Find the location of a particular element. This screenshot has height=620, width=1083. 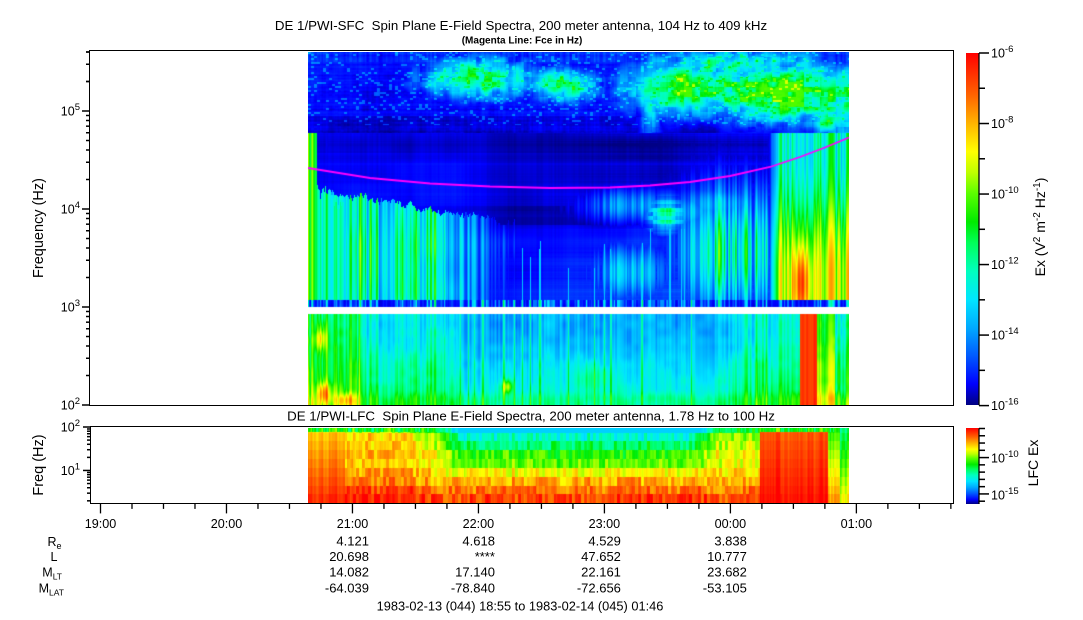

svg-text: -64.039 is located at coordinates (347, 588).